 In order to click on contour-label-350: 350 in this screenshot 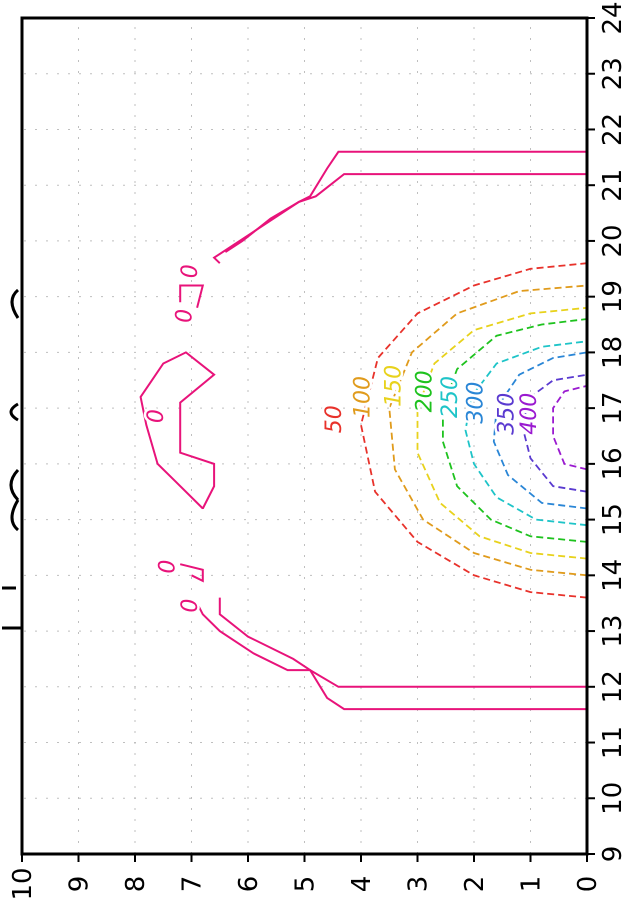, I will do `click(507, 414)`.